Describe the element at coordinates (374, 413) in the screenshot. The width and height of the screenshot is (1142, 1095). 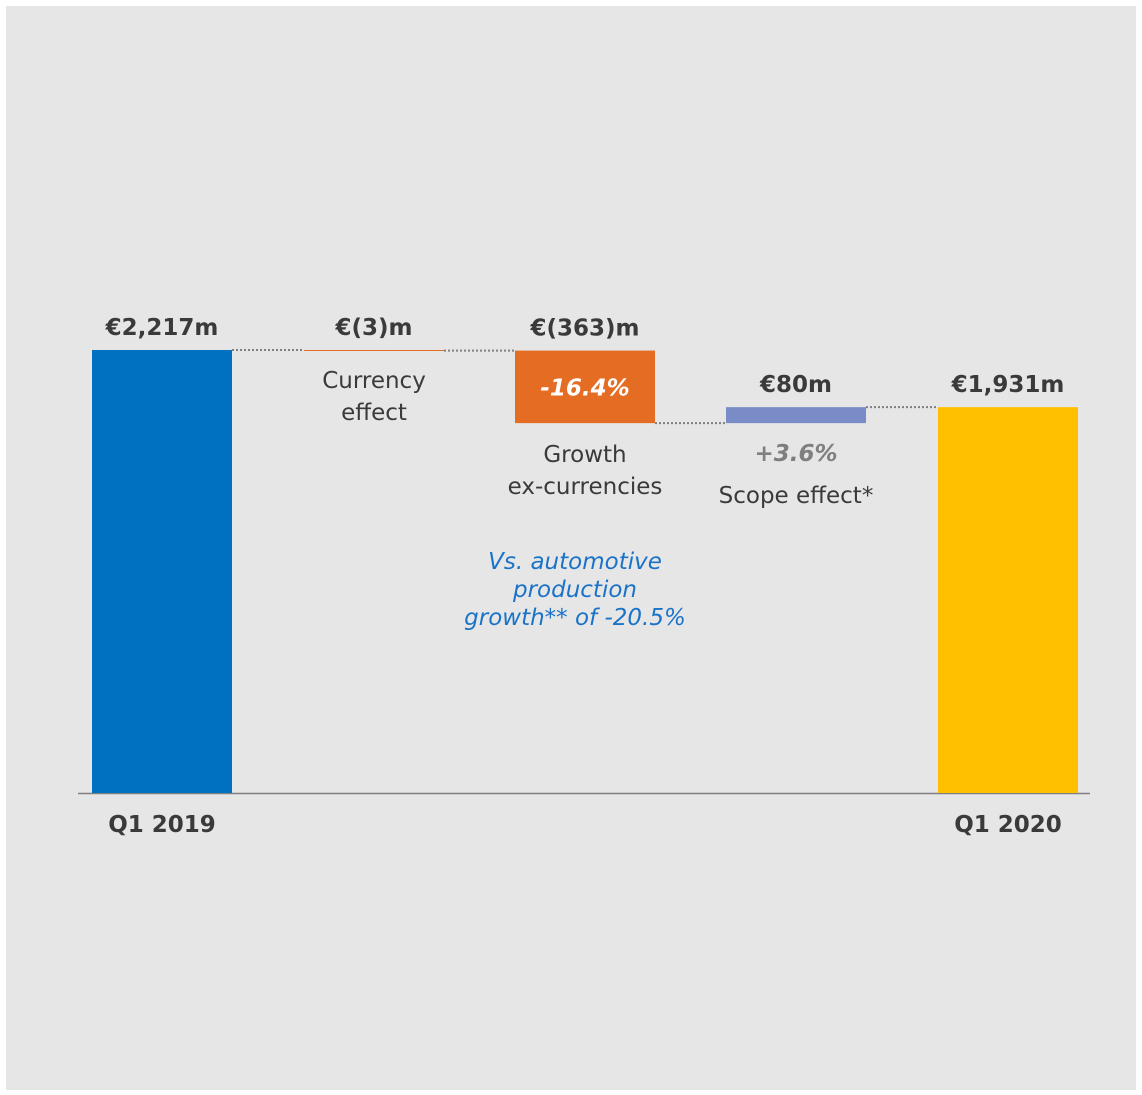
I see `category-label-currency: effect` at that location.